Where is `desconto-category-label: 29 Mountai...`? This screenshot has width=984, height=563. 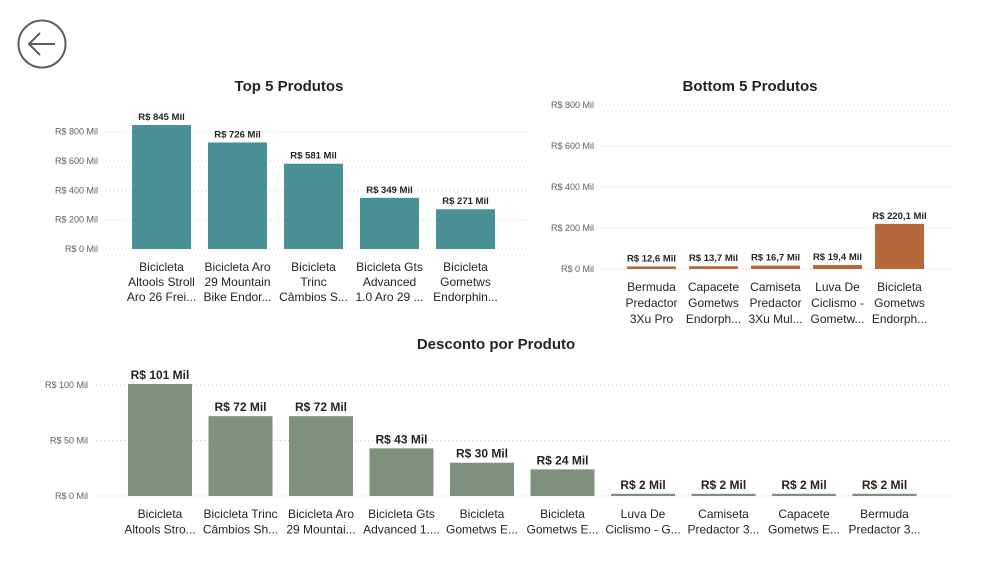 desconto-category-label: 29 Mountai... is located at coordinates (320, 530).